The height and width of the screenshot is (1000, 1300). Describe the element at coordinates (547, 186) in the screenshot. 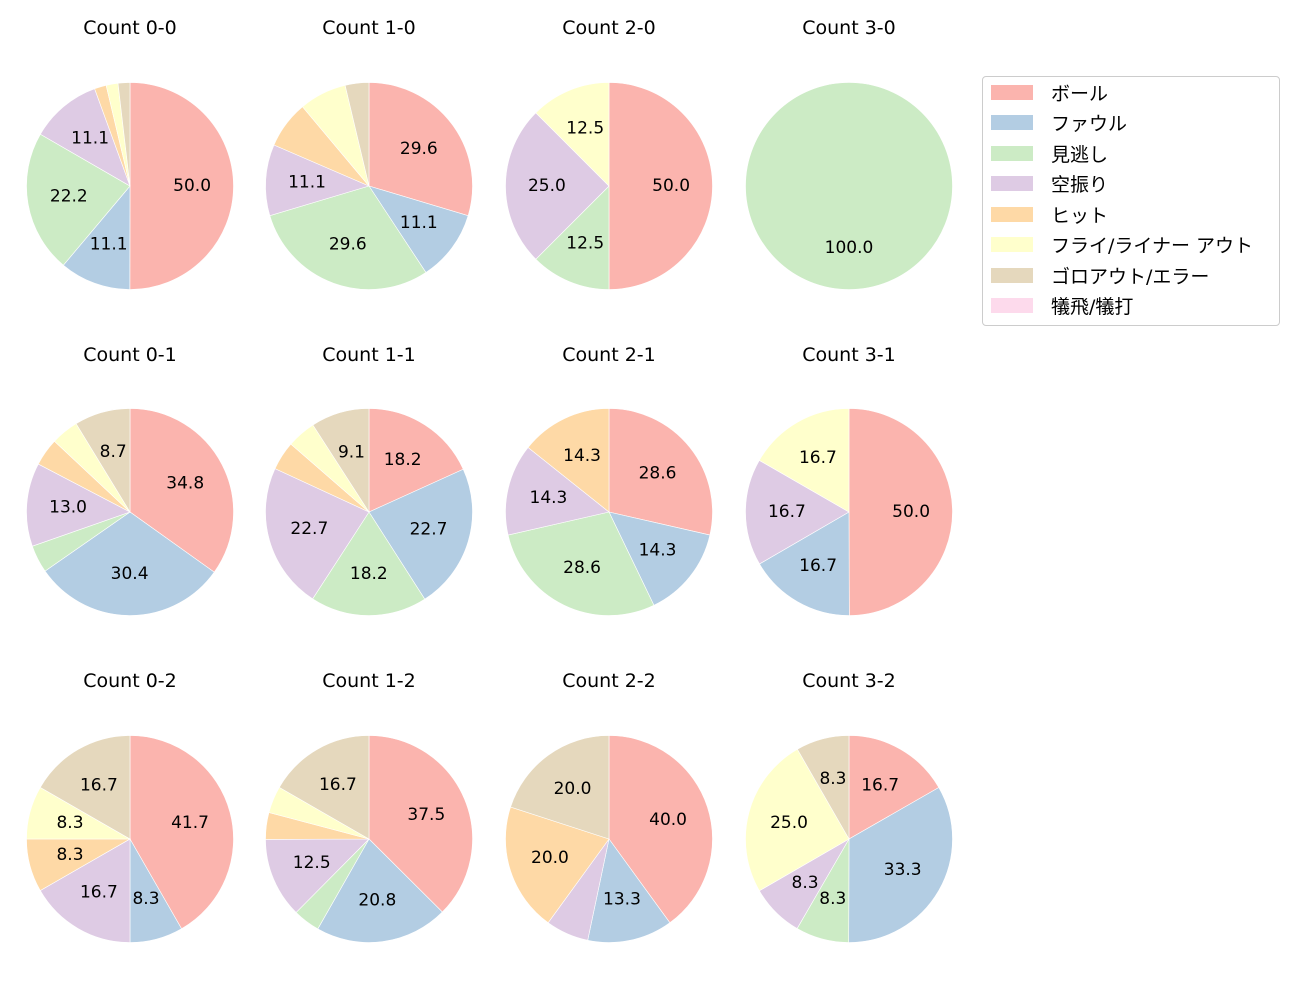

I see `slice-label: 25.0` at that location.